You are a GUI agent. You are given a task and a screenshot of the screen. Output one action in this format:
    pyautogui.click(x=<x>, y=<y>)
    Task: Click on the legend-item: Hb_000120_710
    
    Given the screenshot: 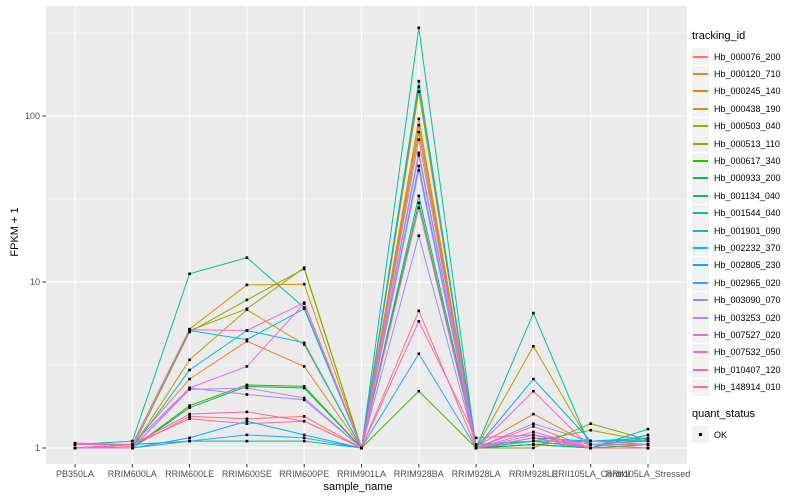 What is the action you would take?
    pyautogui.click(x=745, y=74)
    